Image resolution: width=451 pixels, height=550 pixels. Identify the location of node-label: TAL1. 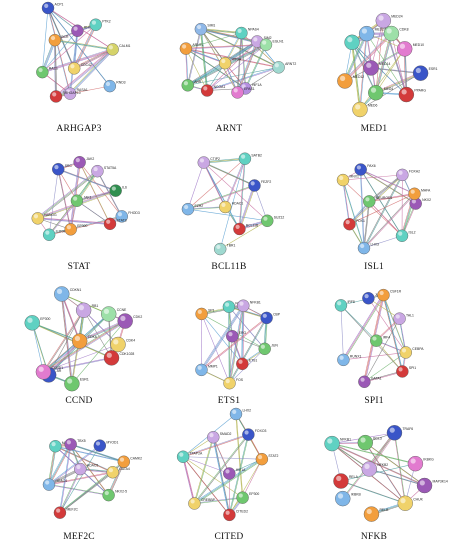
(410, 315).